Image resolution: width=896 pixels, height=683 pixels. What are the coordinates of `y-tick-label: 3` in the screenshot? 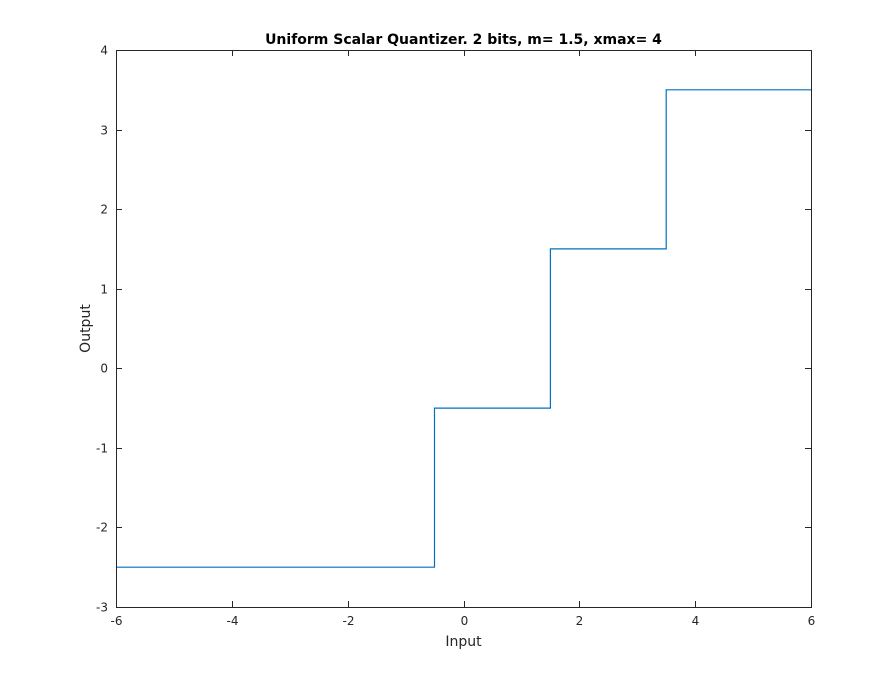 It's located at (104, 131).